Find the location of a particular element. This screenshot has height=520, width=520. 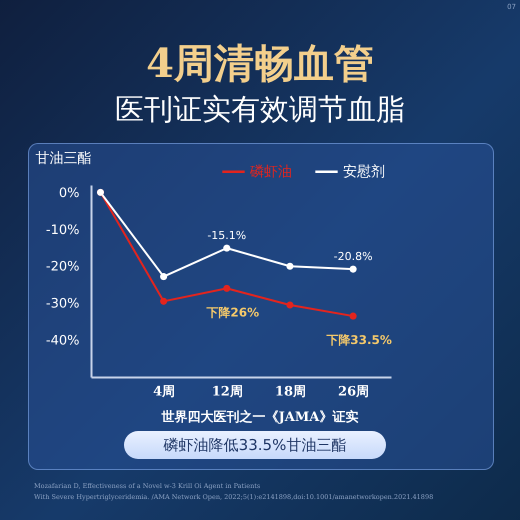

y-tick-label: -40% is located at coordinates (63, 341).